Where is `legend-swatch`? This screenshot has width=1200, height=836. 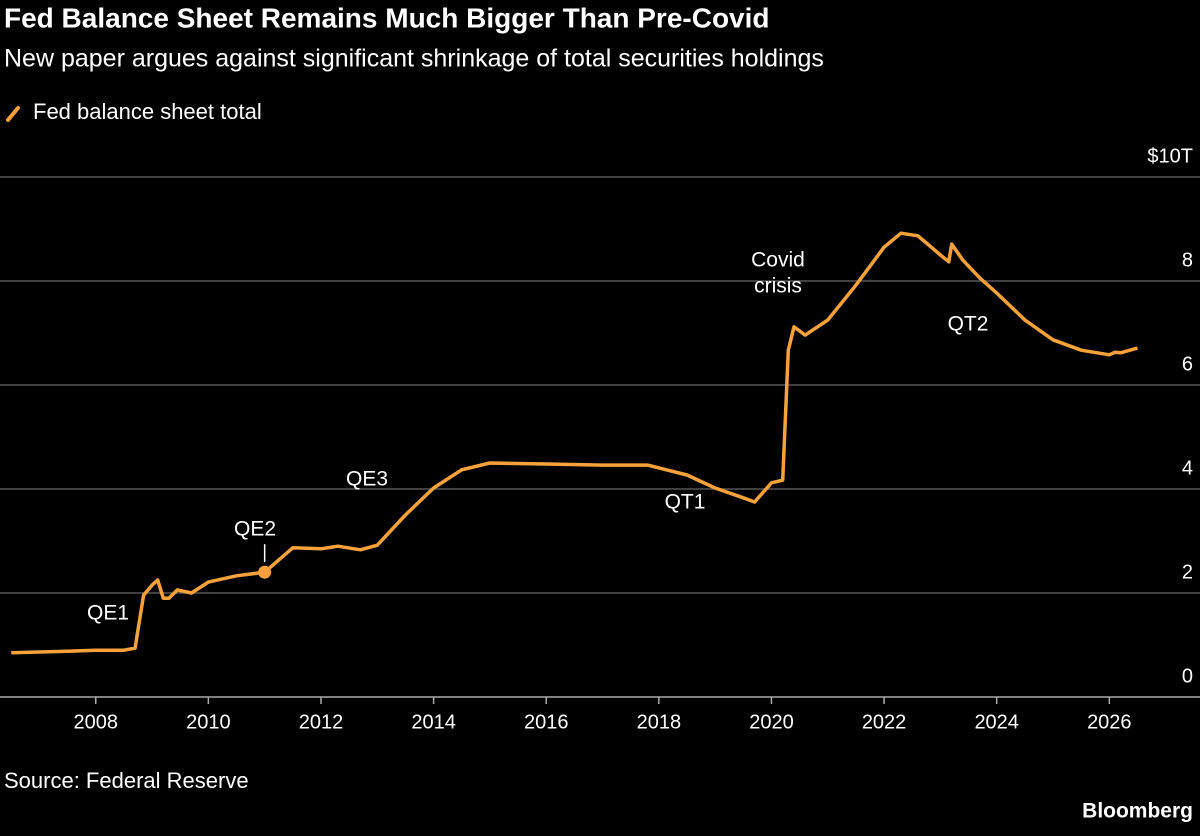
legend-swatch is located at coordinates (13, 114).